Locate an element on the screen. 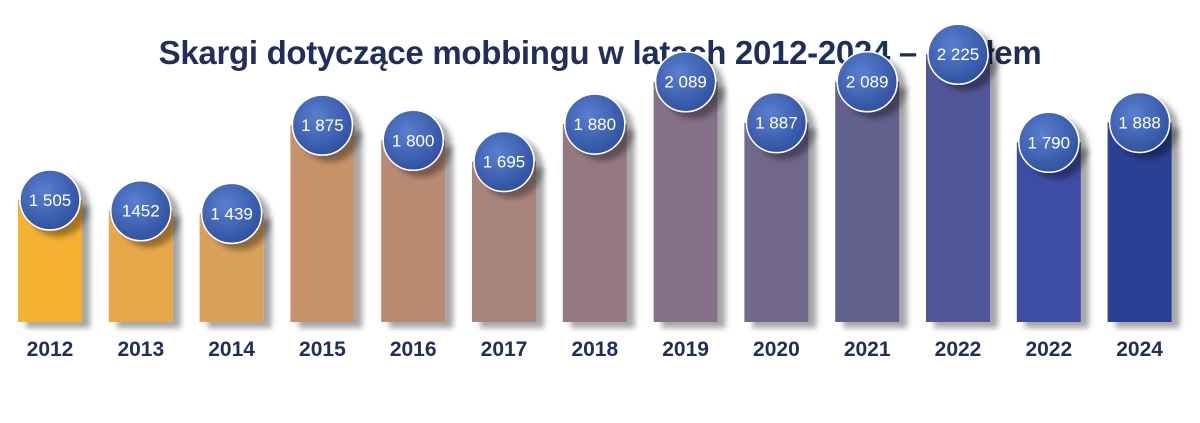 The height and width of the screenshot is (423, 1200). data-label-8: 1 887 is located at coordinates (776, 123).